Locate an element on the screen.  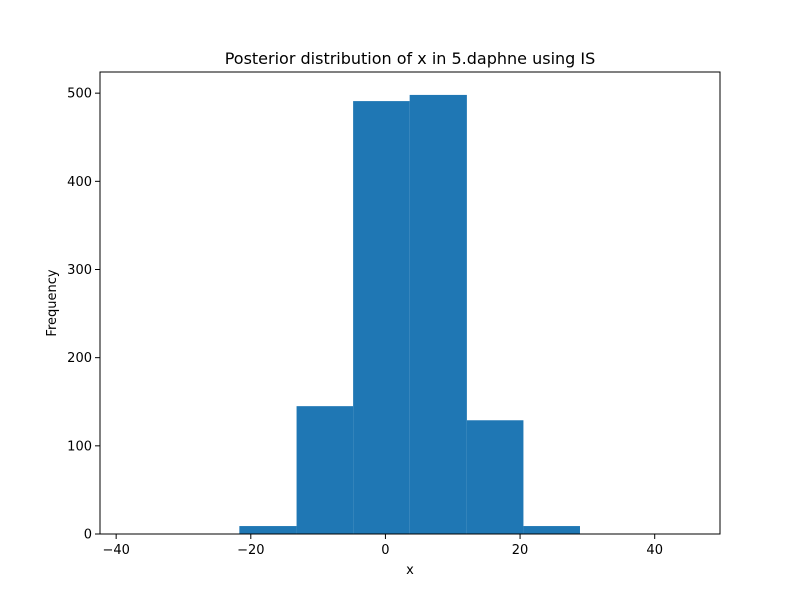
y-tick-label-5: 500 is located at coordinates (79, 94).